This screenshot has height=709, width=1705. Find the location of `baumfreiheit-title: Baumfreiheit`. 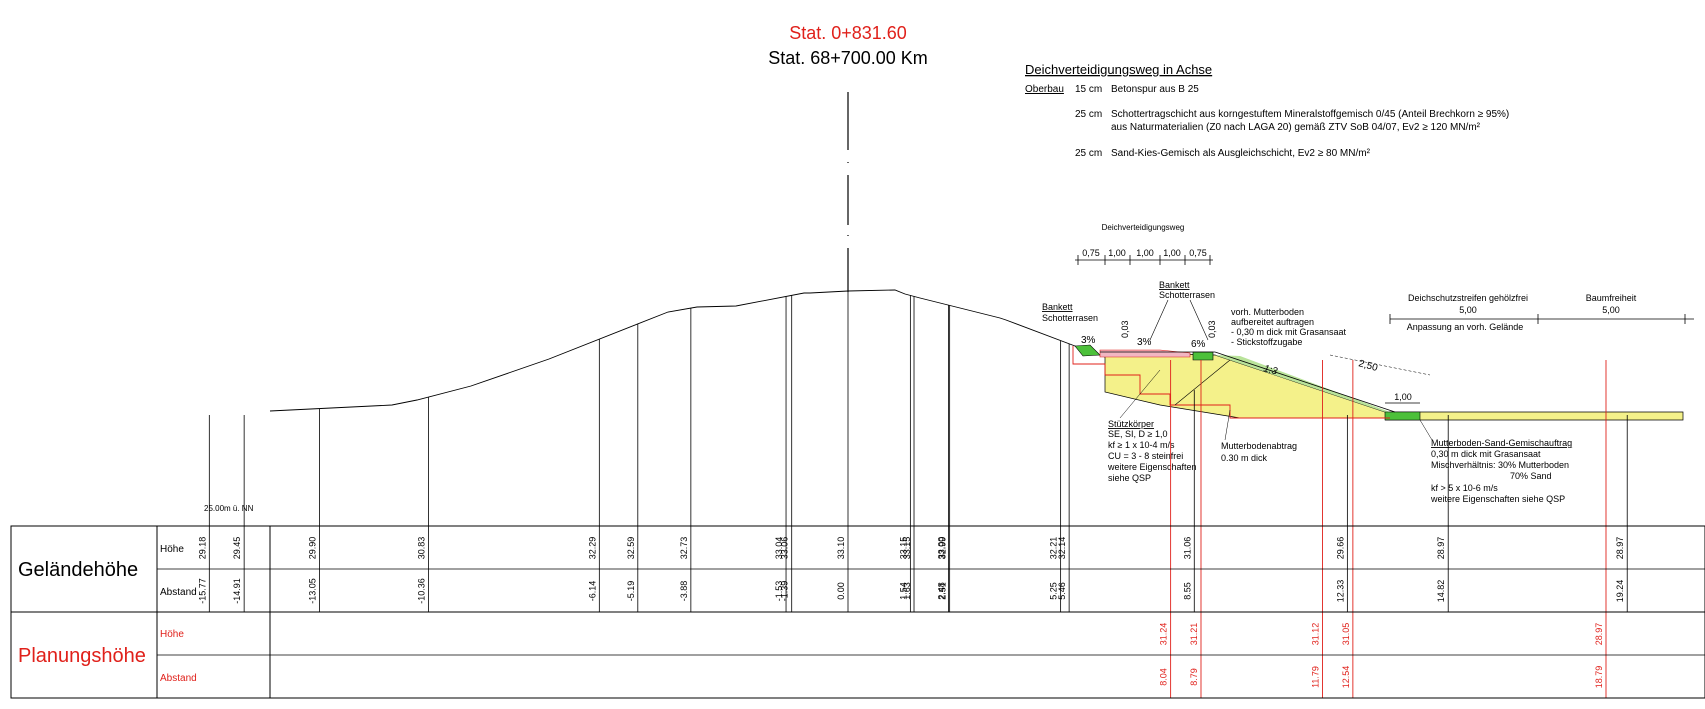

baumfreiheit-title: Baumfreiheit is located at coordinates (1611, 298).